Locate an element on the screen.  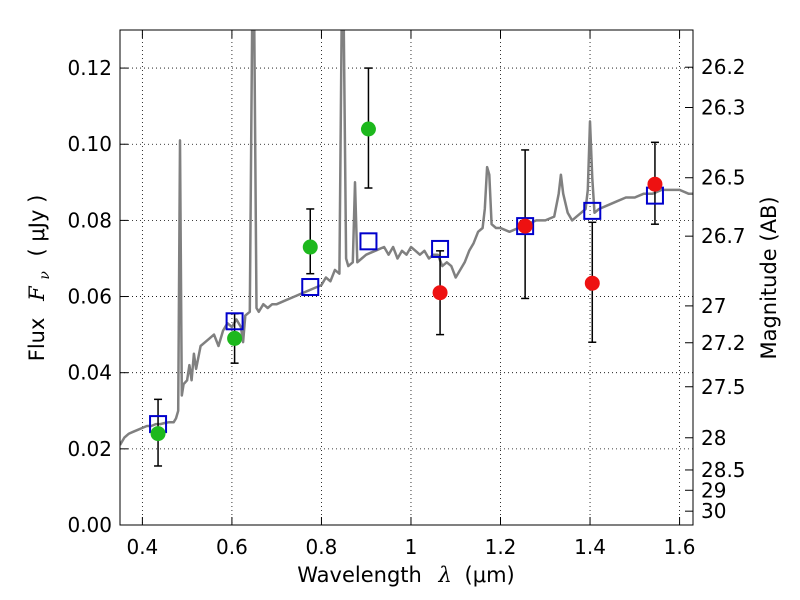
y-tick-label: 0.06 is located at coordinates (89, 297).